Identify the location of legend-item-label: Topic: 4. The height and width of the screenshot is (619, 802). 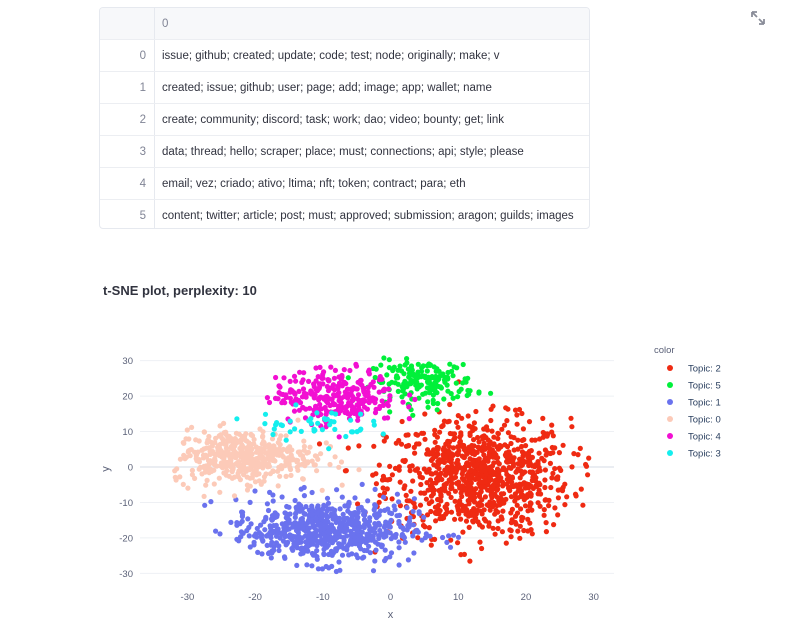
(704, 437).